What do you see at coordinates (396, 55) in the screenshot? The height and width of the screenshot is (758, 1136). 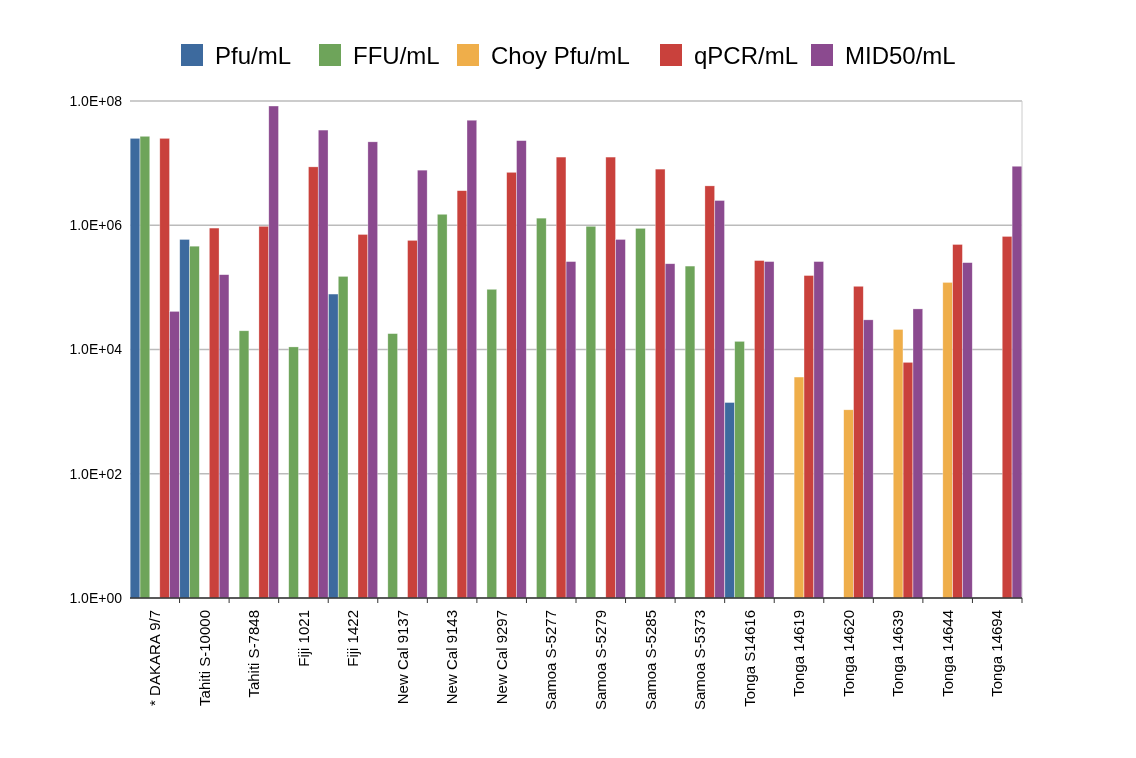 I see `legend-label: FFU/mL` at bounding box center [396, 55].